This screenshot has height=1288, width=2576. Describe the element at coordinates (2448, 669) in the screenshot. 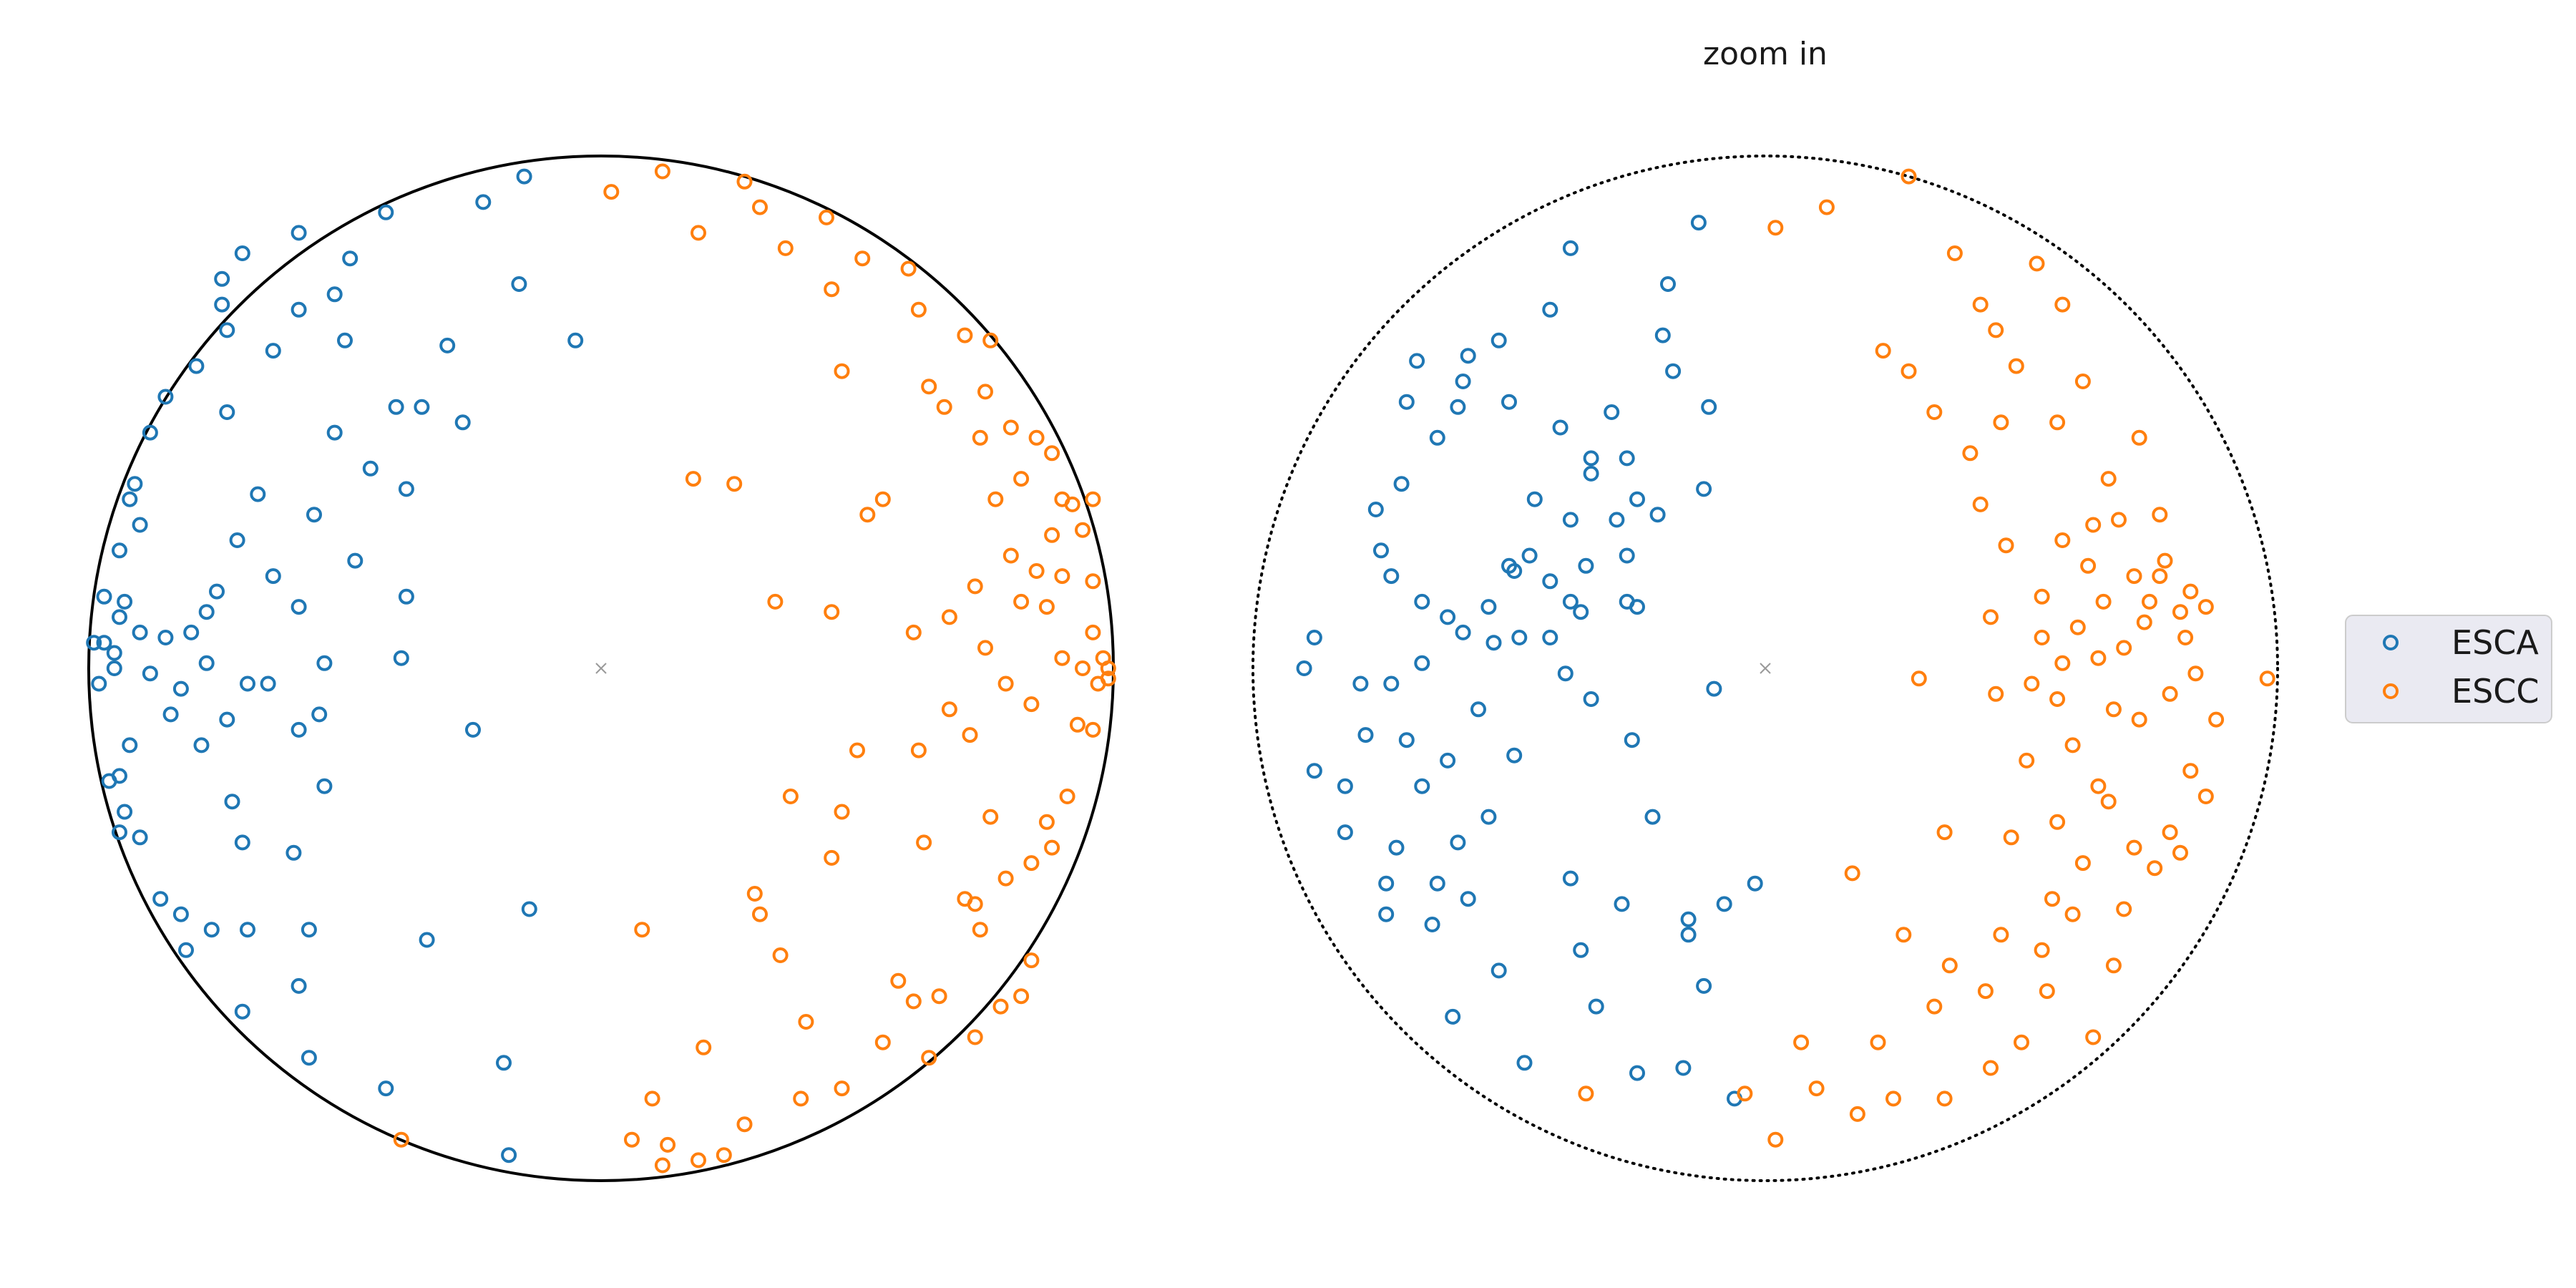

I see `legend: ESCA ESCC` at that location.